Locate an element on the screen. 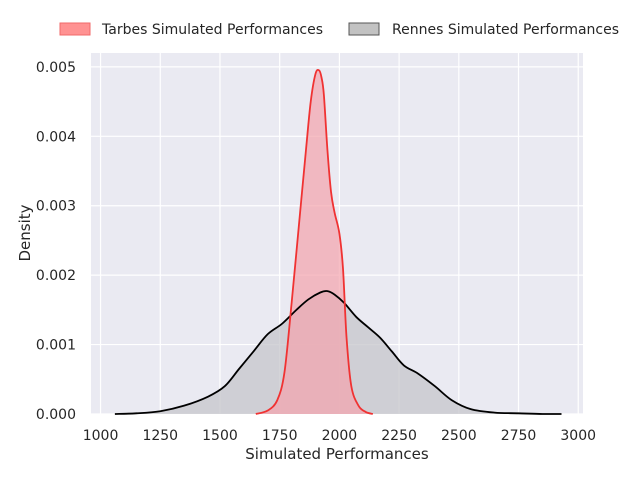 The height and width of the screenshot is (480, 640). x-tick-label: 3000 is located at coordinates (578, 436).